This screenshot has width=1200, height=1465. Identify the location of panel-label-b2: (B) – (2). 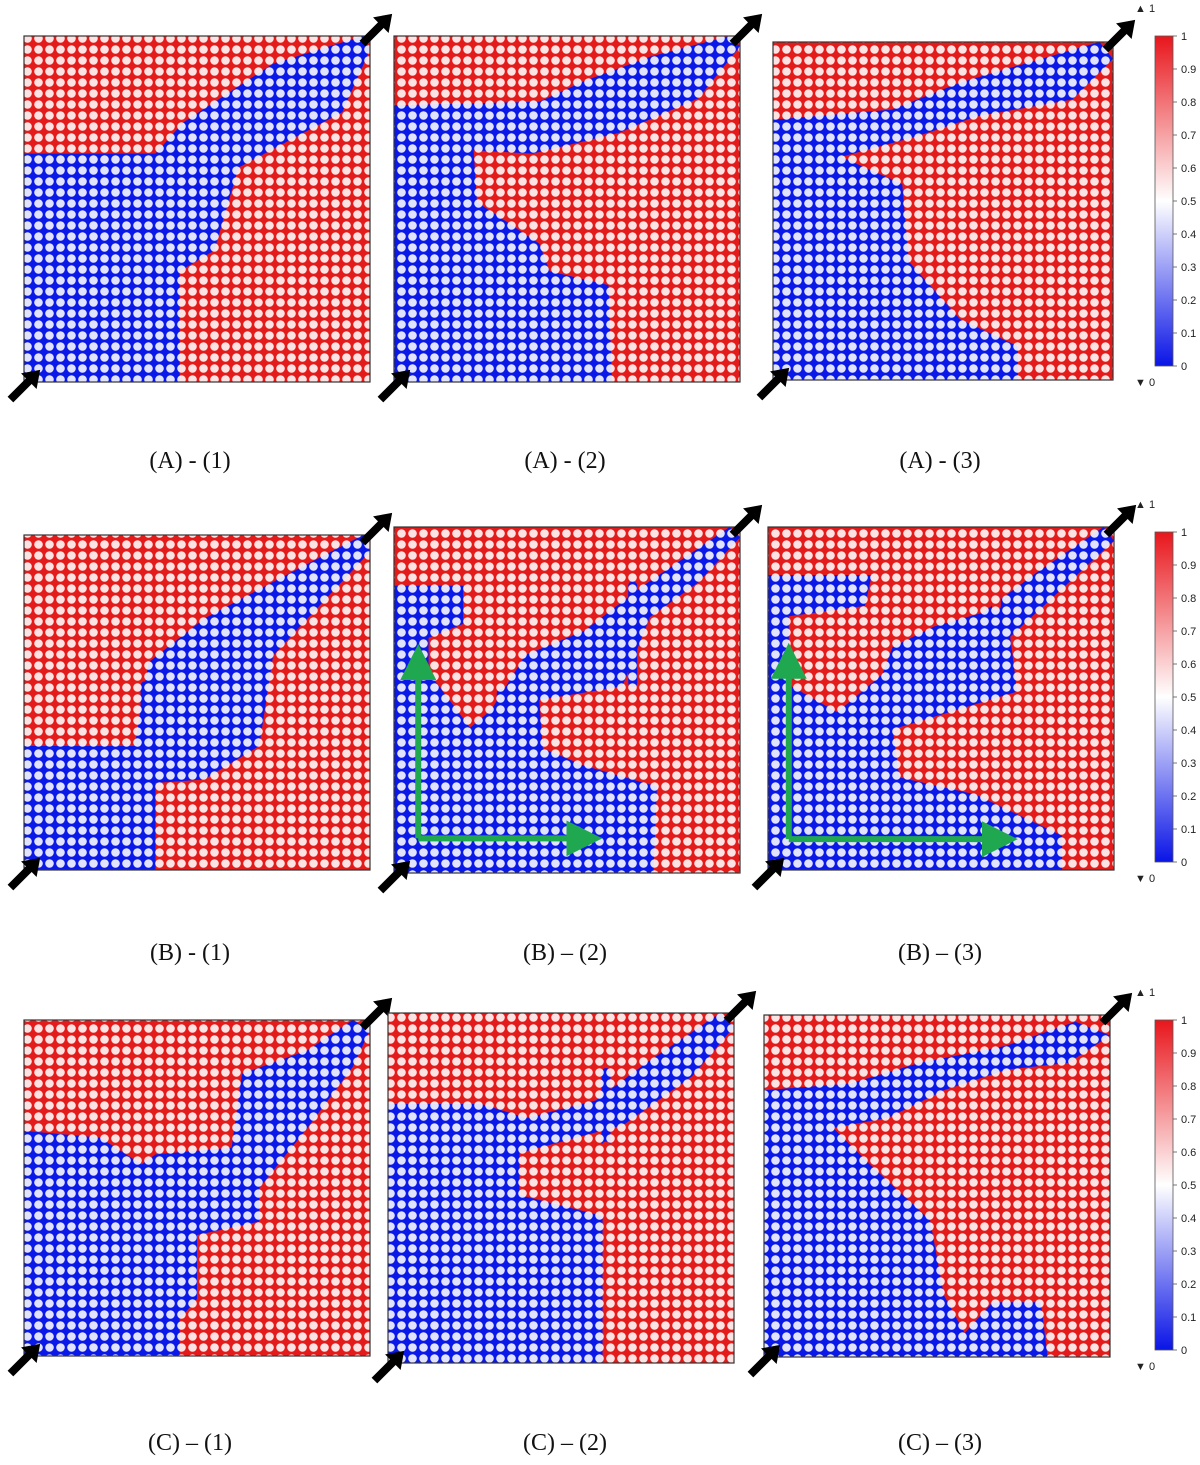
(565, 953).